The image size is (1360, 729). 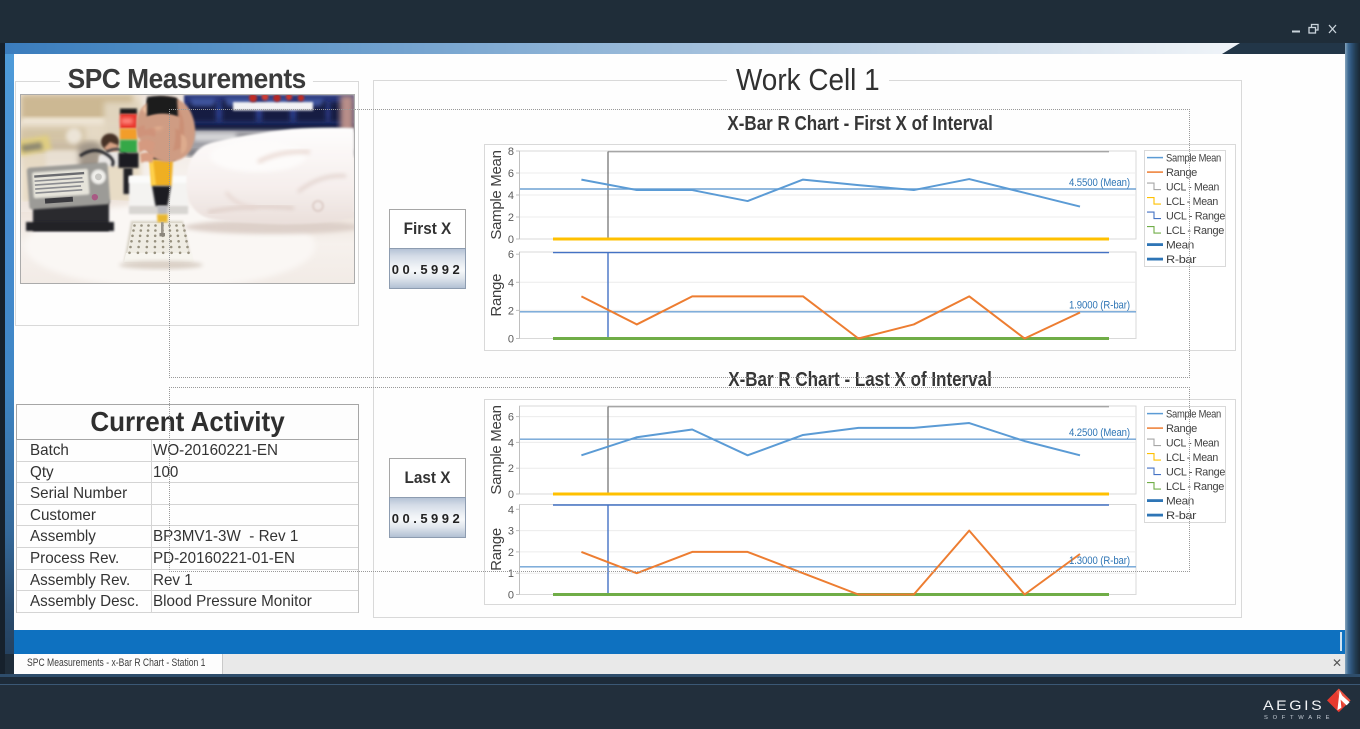 What do you see at coordinates (511, 532) in the screenshot?
I see `svg-text: 3` at bounding box center [511, 532].